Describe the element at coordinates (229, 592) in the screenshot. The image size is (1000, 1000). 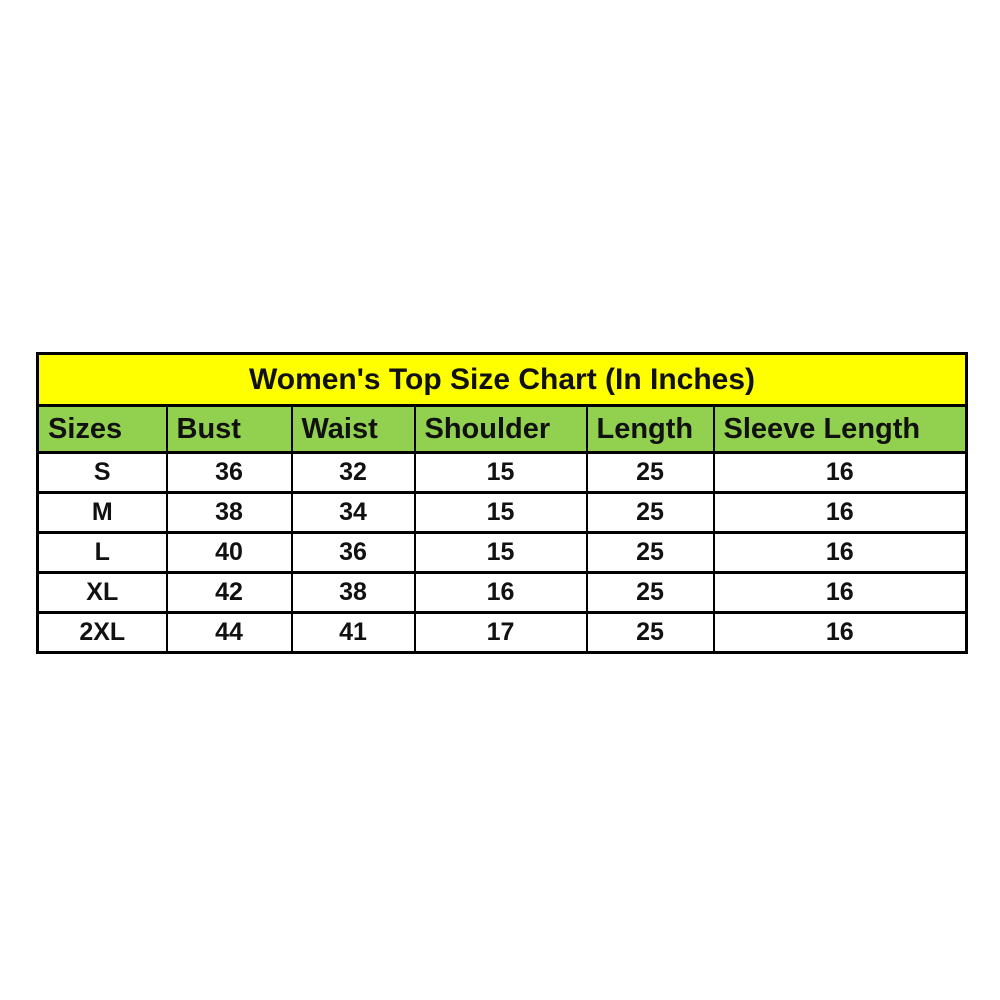
I see `cell-bust: 42` at that location.